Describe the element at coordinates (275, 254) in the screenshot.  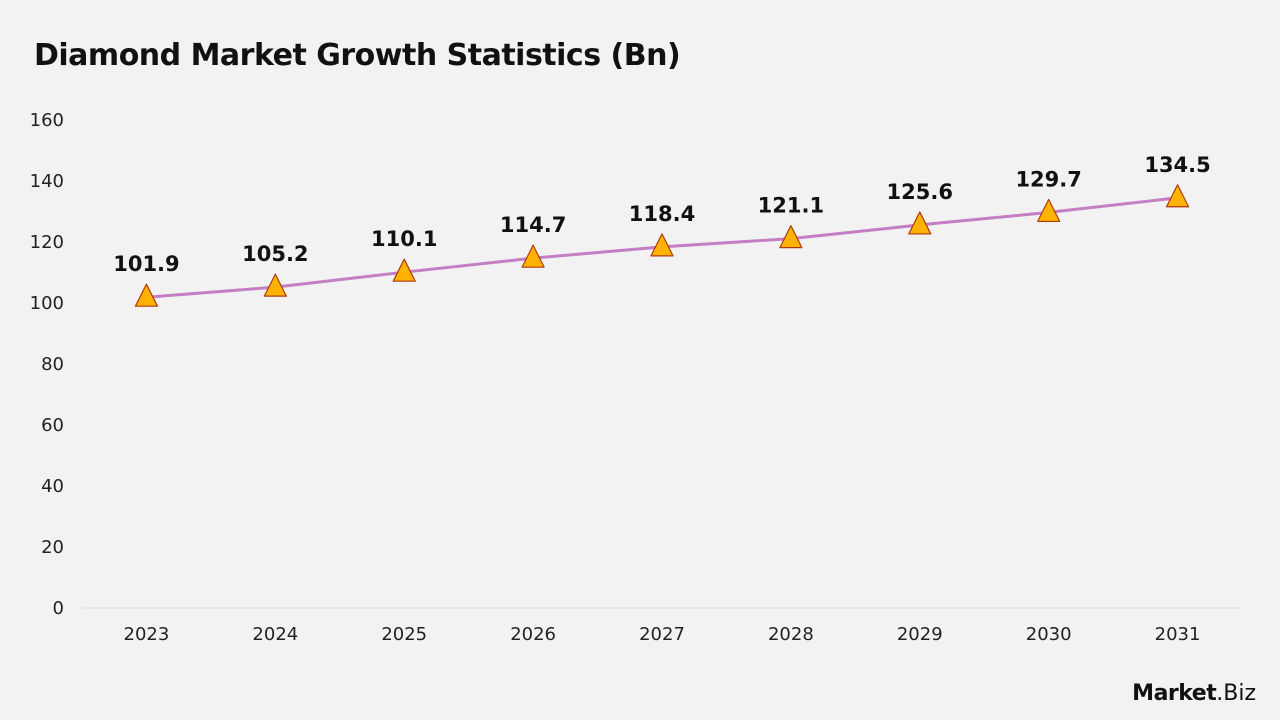
I see `data-label: 105.2` at that location.